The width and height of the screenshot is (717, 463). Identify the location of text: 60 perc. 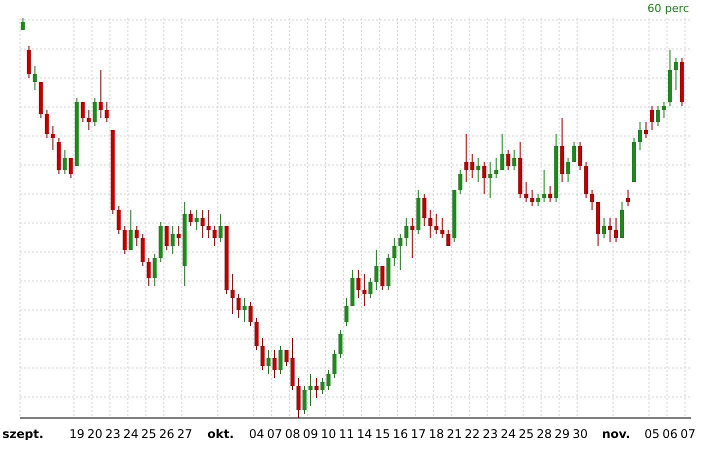
(668, 8).